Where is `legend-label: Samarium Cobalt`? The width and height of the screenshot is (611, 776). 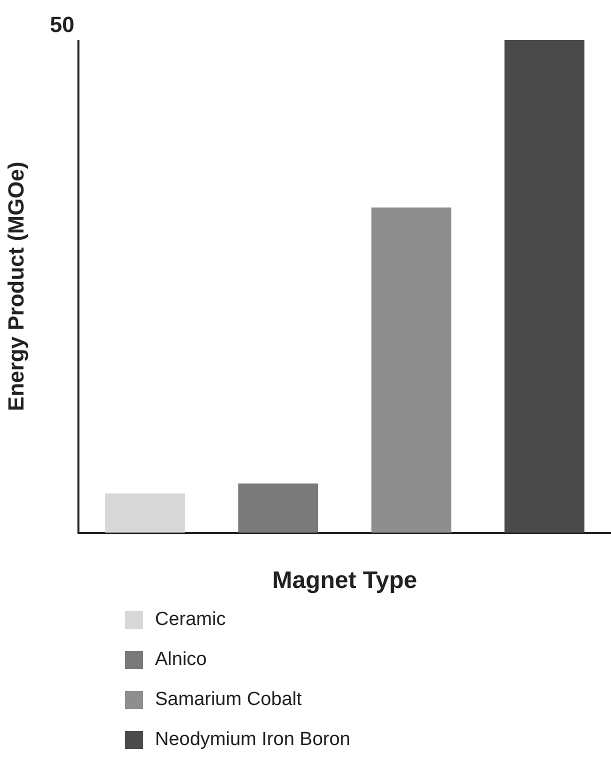
legend-label: Samarium Cobalt is located at coordinates (228, 700).